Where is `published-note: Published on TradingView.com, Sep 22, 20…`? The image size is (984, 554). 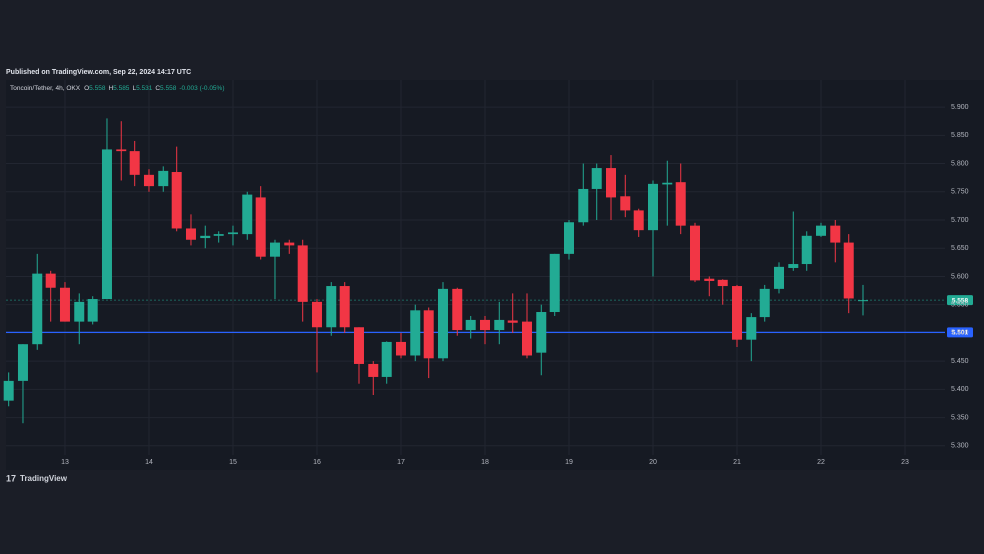 published-note: Published on TradingView.com, Sep 22, 20… is located at coordinates (98, 72).